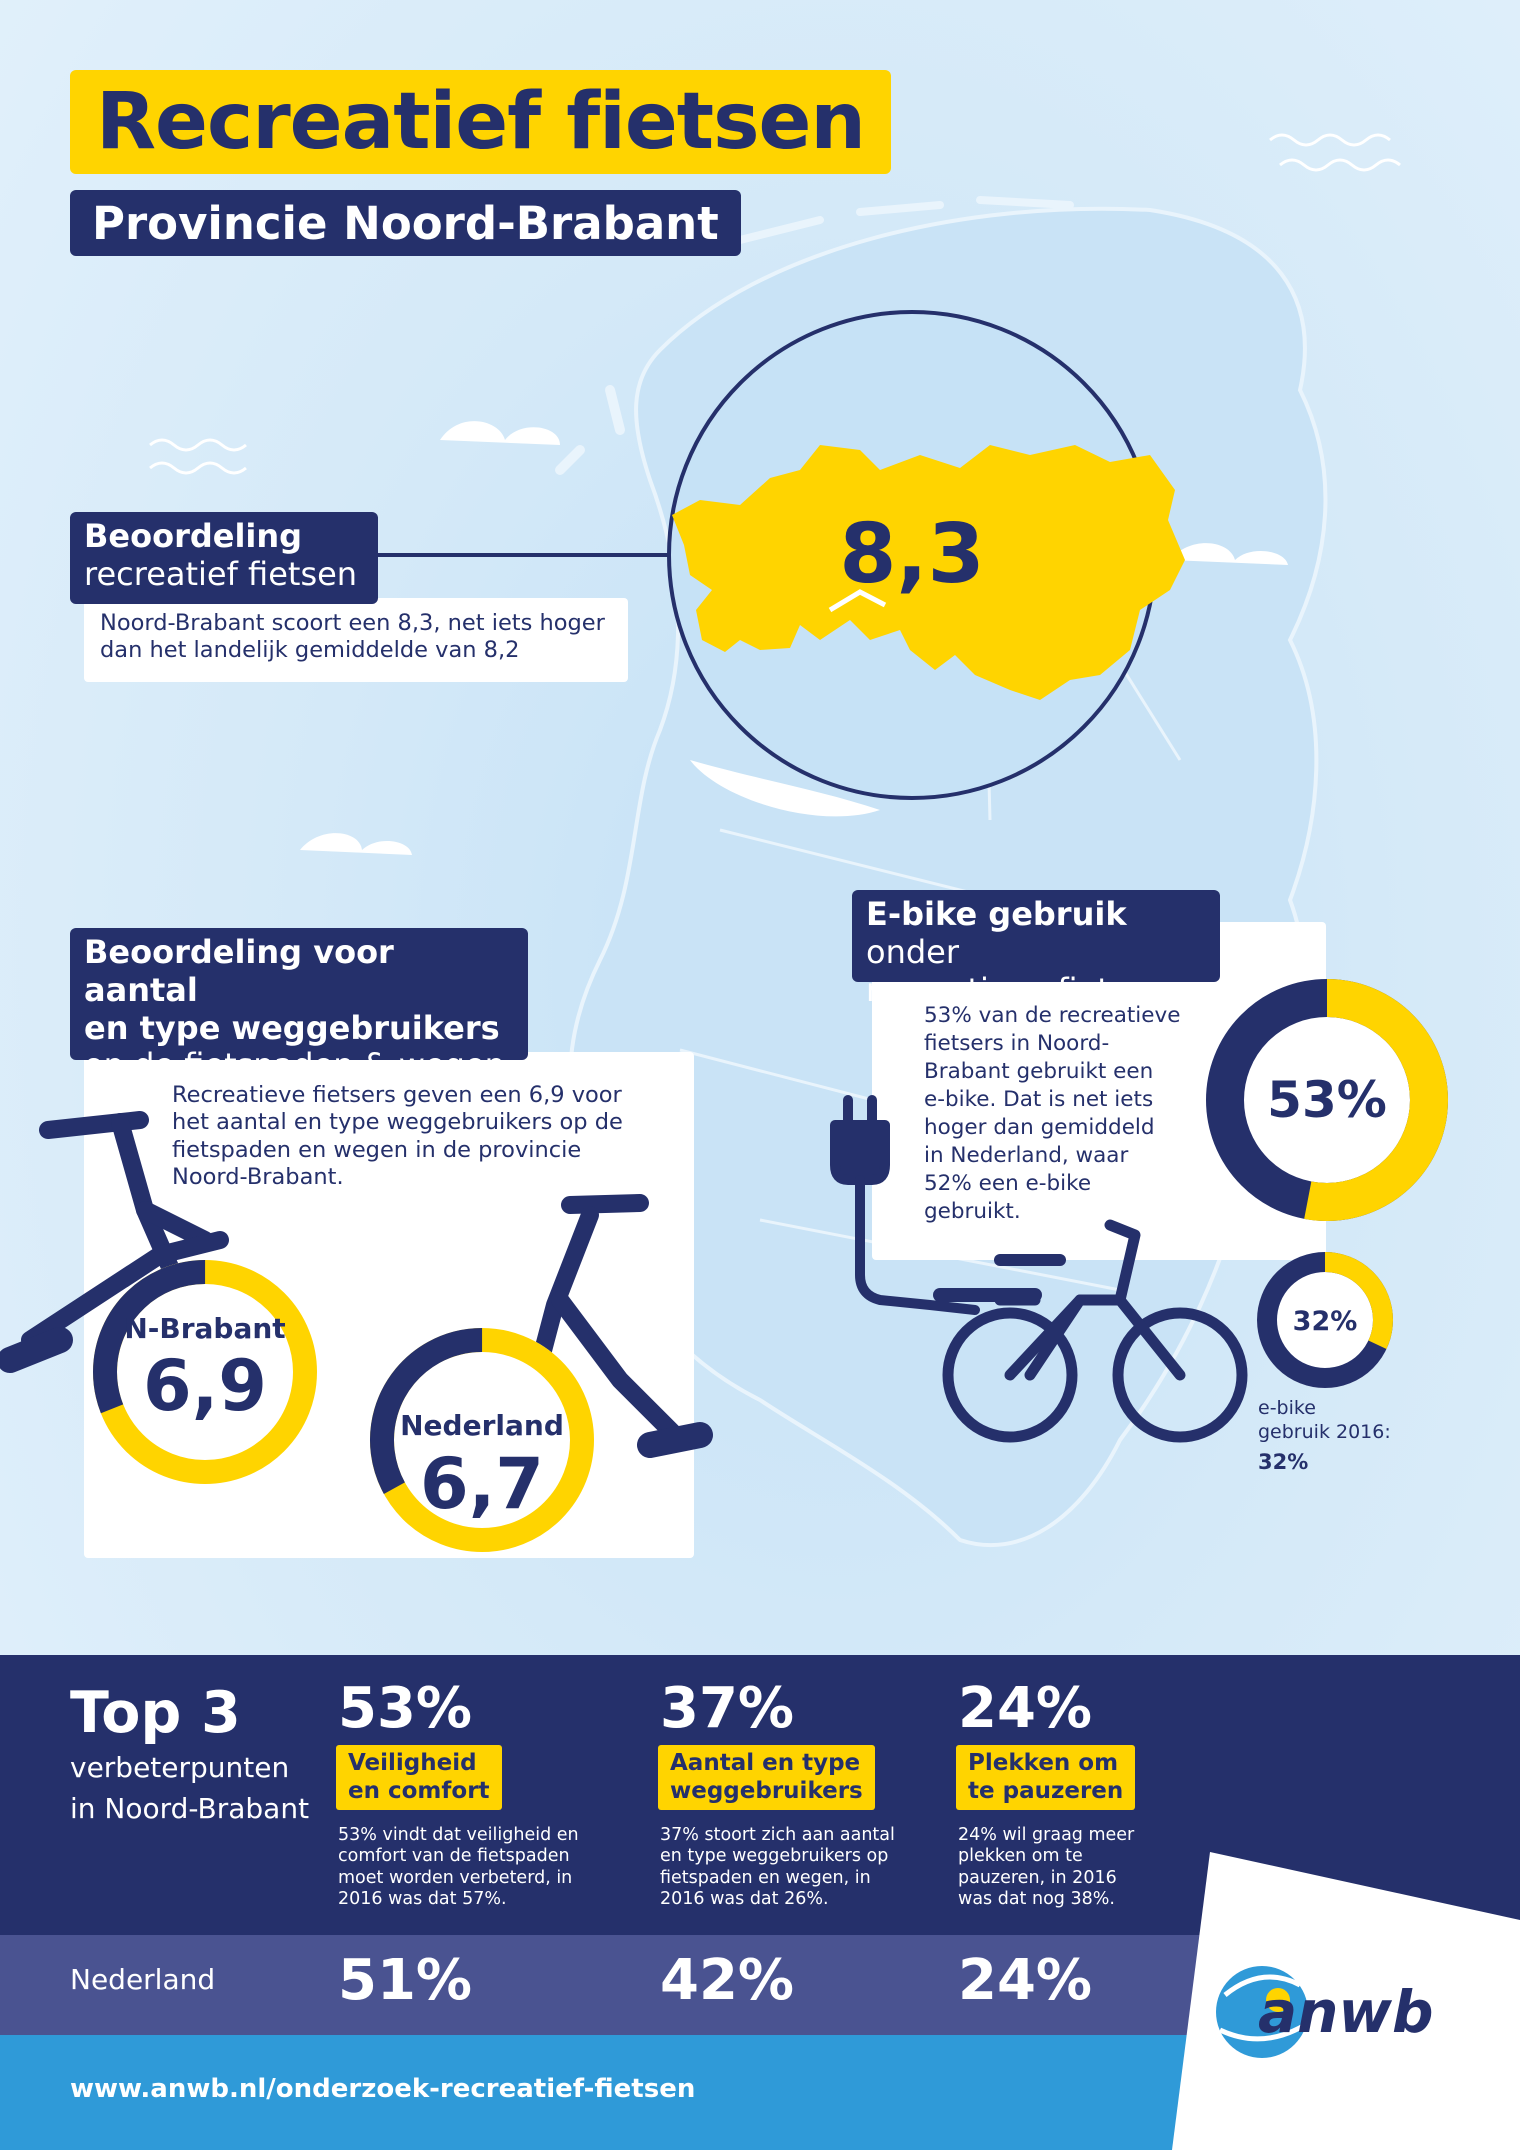 The image size is (1520, 2150). Describe the element at coordinates (419, 1778) in the screenshot. I see `top3-item-1-tag: Veiligheid en comfort` at that location.